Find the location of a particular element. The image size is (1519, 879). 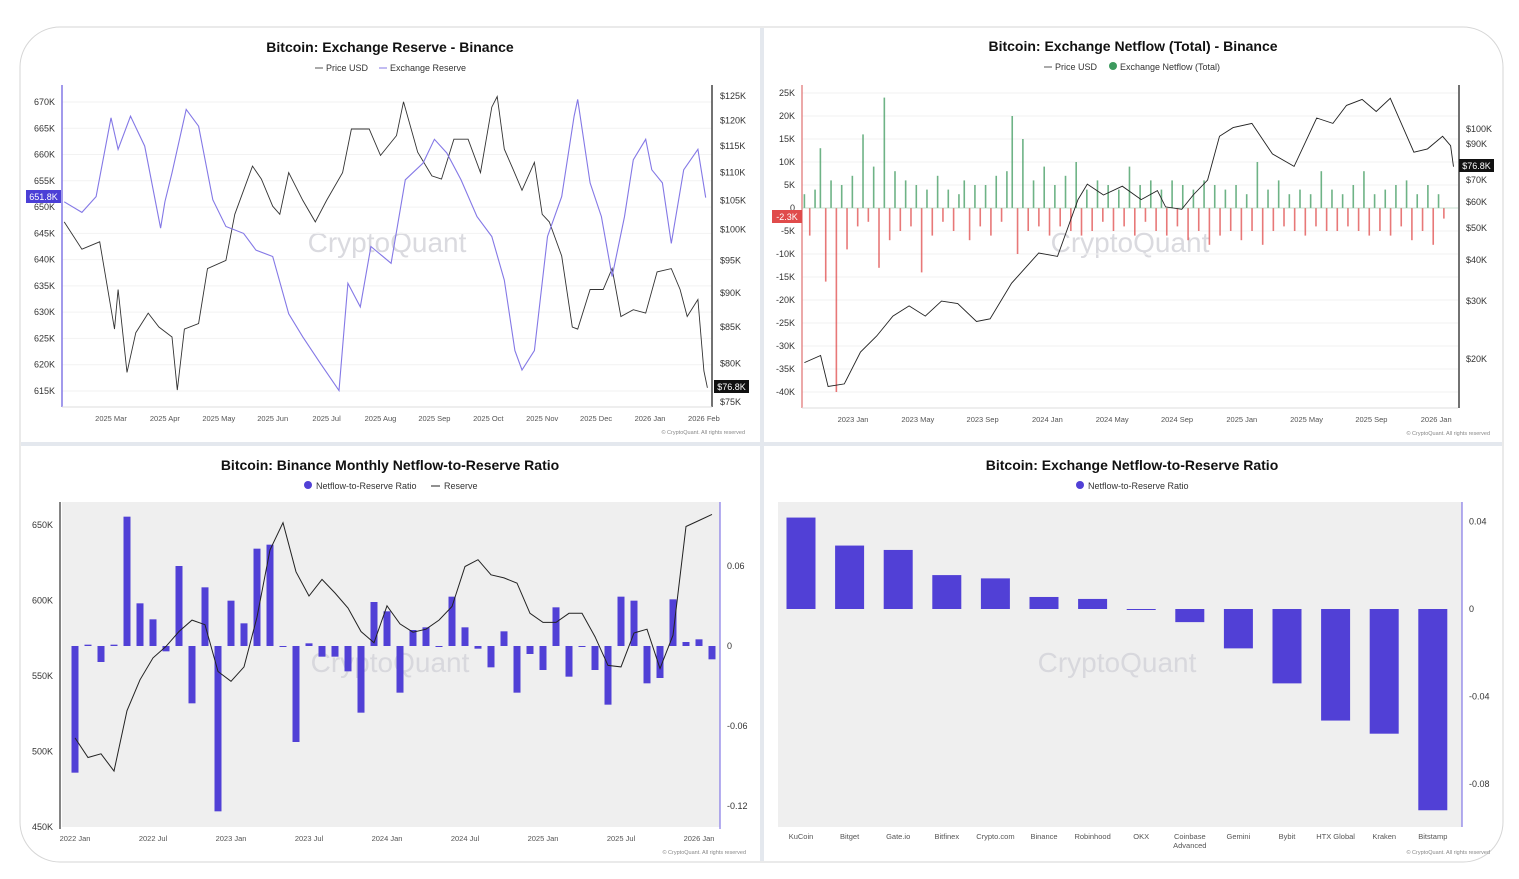

x-category-label: Crypto.com is located at coordinates (995, 836).